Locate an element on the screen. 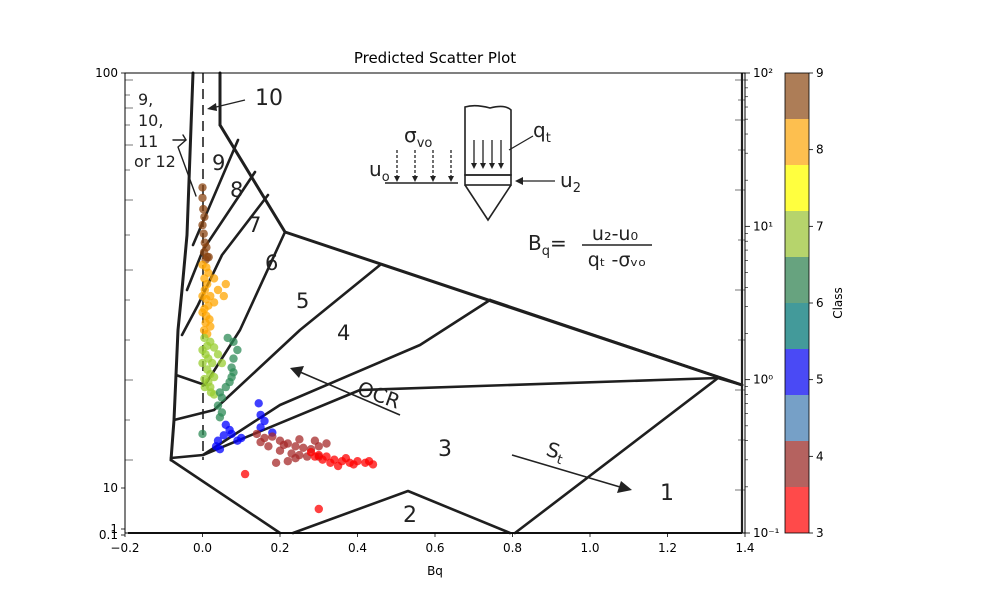 The width and height of the screenshot is (1000, 604). st-label: St is located at coordinates (555, 452).